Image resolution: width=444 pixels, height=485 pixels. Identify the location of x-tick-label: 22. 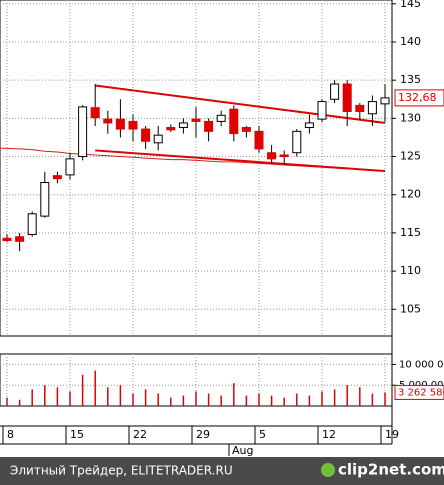
(140, 434).